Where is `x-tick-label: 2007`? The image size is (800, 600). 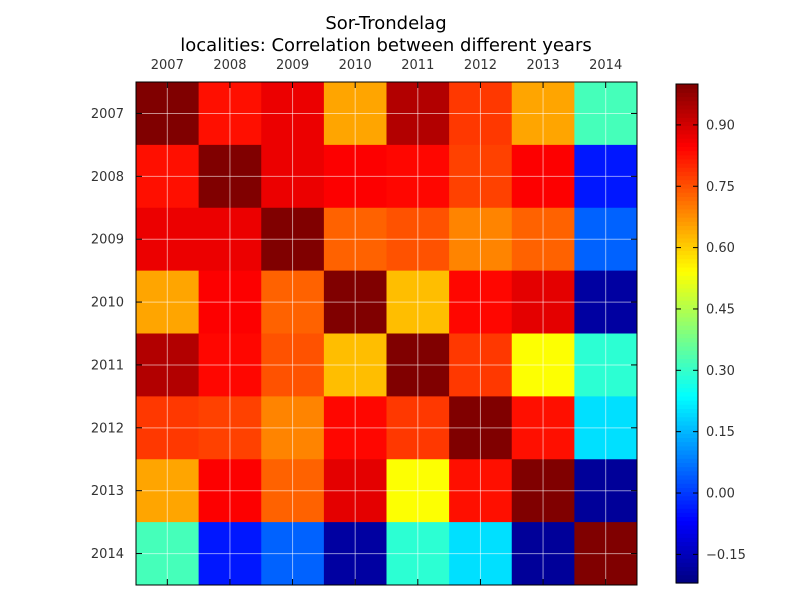 x-tick-label: 2007 is located at coordinates (167, 65).